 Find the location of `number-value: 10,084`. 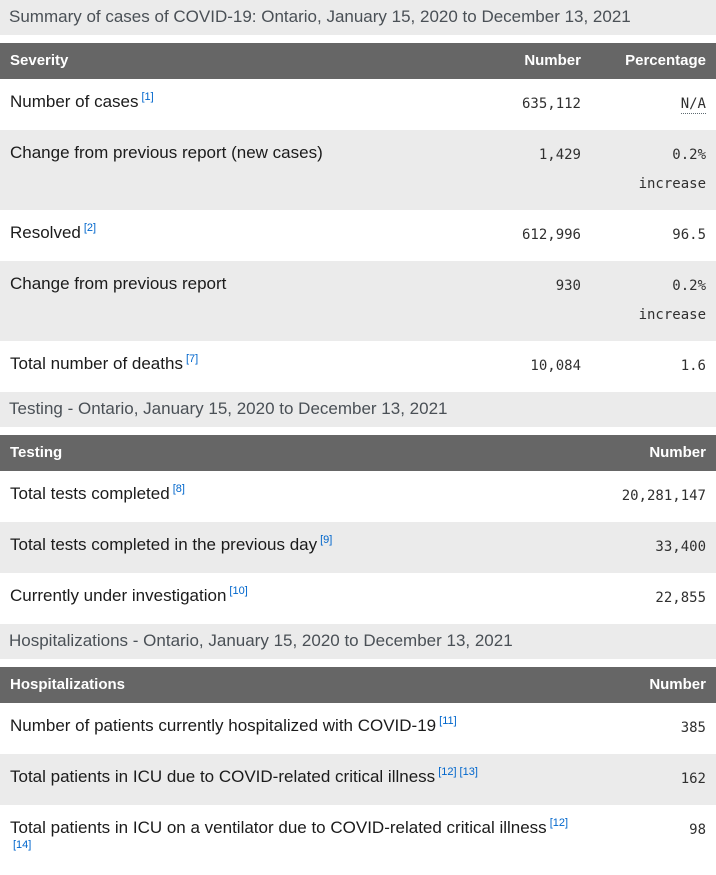

number-value: 10,084 is located at coordinates (555, 366).